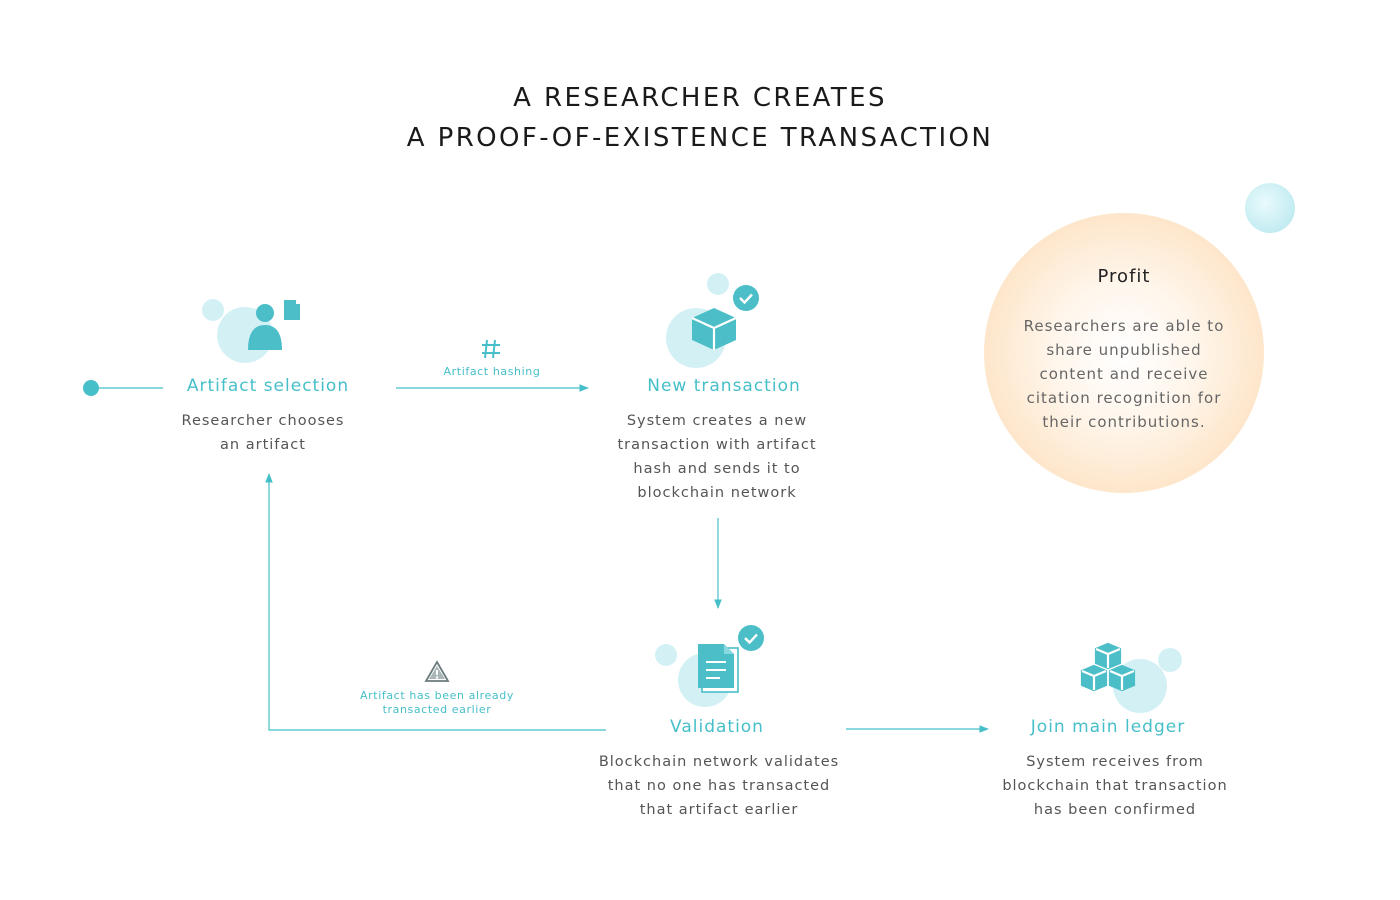  I want to click on validation-icon-group, so click(709, 666).